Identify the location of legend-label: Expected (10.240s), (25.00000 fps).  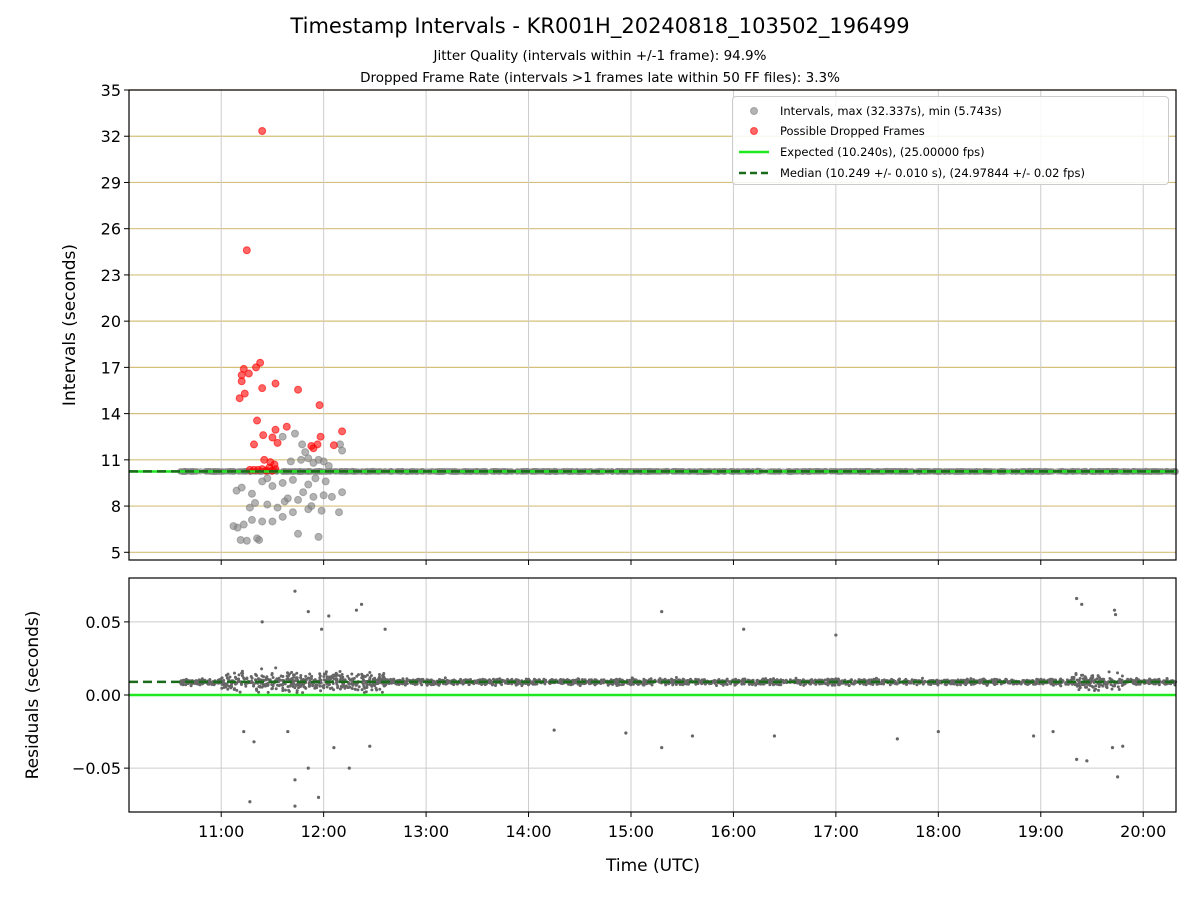
(882, 152).